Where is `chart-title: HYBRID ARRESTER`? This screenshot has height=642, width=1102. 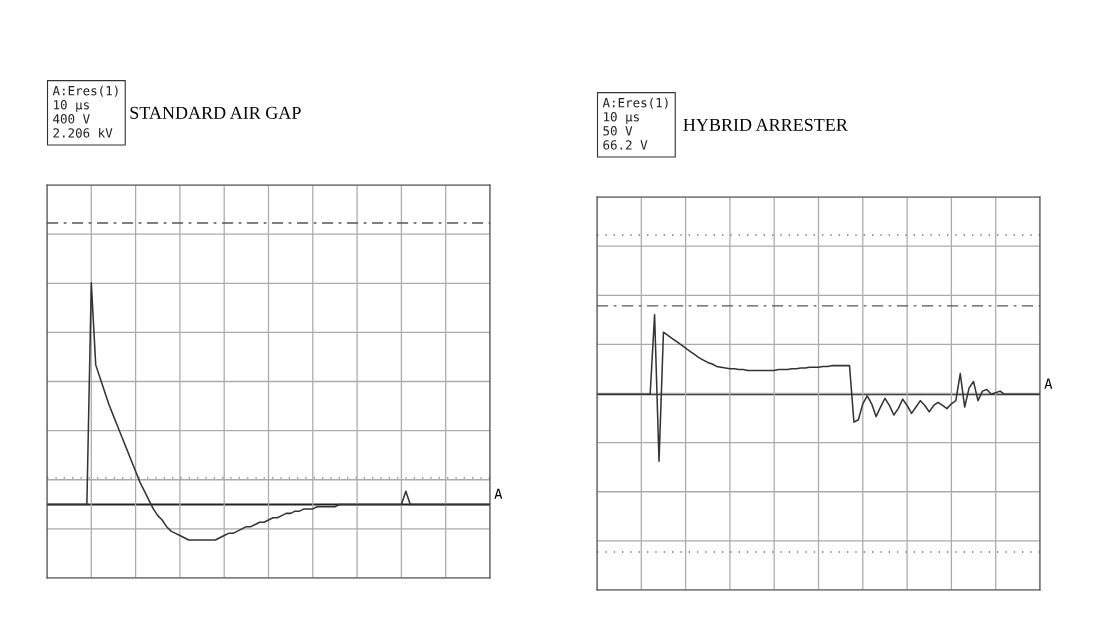 chart-title: HYBRID ARRESTER is located at coordinates (765, 124).